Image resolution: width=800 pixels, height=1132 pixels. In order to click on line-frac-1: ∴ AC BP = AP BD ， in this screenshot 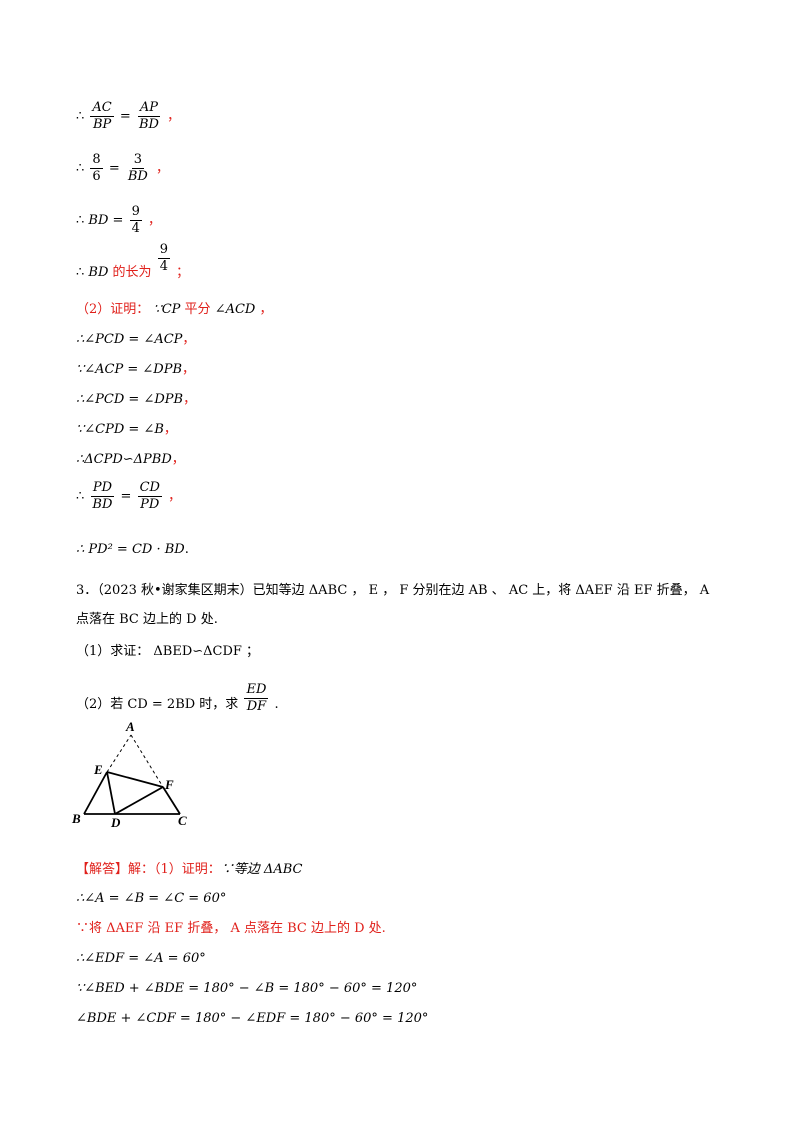, I will do `click(128, 116)`.